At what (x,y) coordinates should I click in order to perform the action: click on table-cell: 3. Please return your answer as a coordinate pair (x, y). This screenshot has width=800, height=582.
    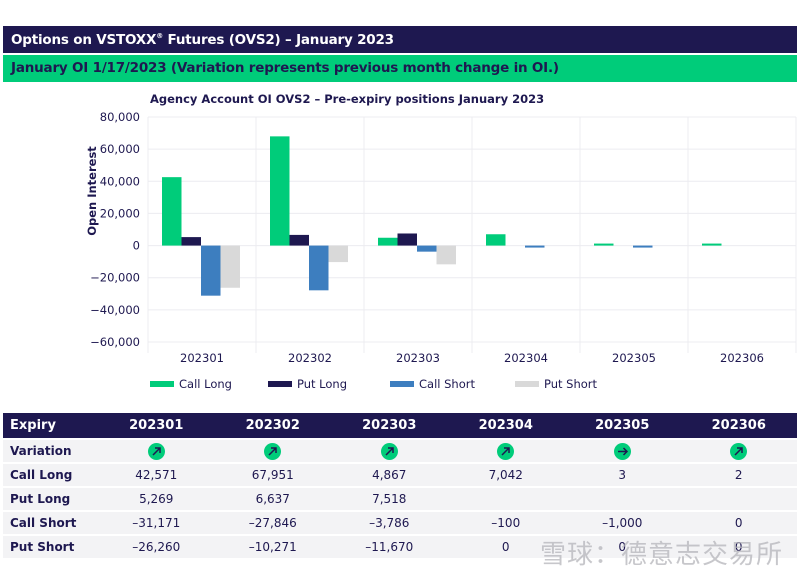
    Looking at the image, I should click on (622, 475).